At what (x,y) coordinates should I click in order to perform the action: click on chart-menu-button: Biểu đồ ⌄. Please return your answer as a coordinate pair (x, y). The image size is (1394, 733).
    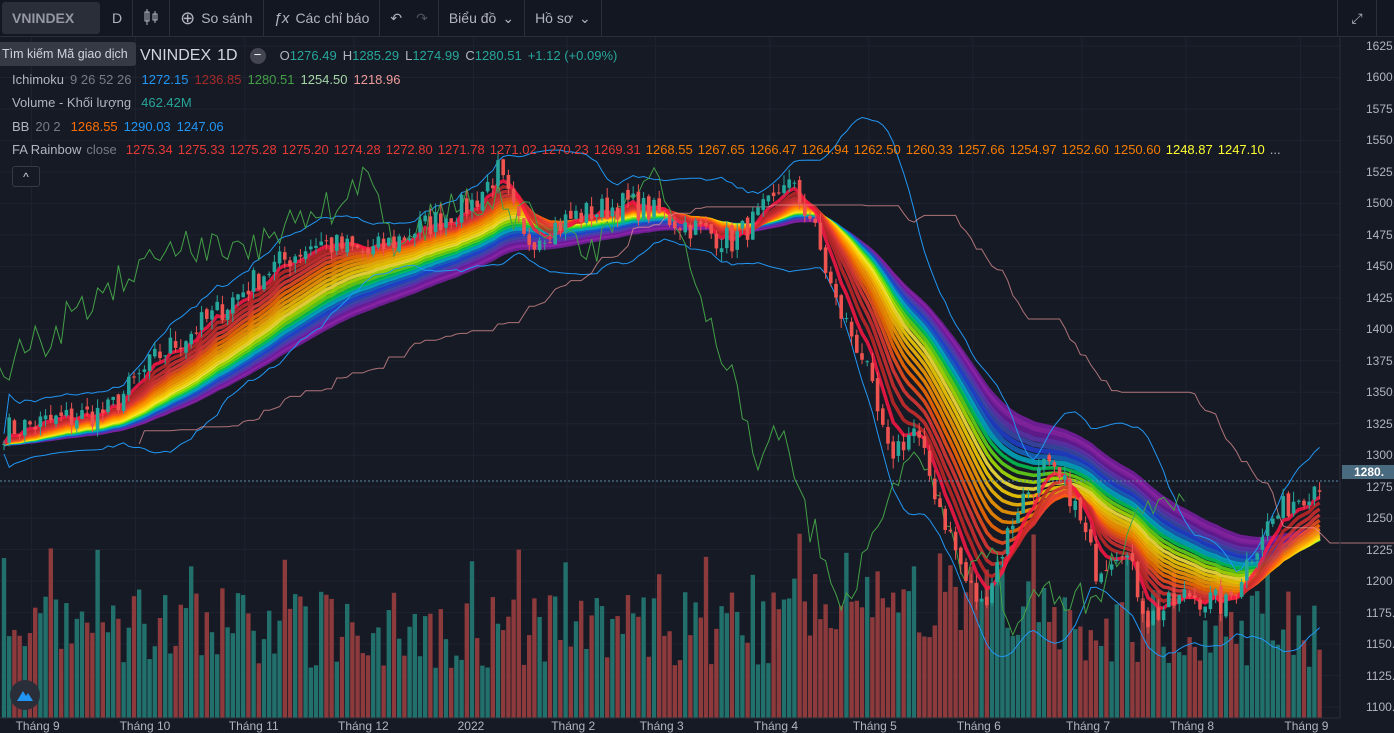
    Looking at the image, I should click on (482, 18).